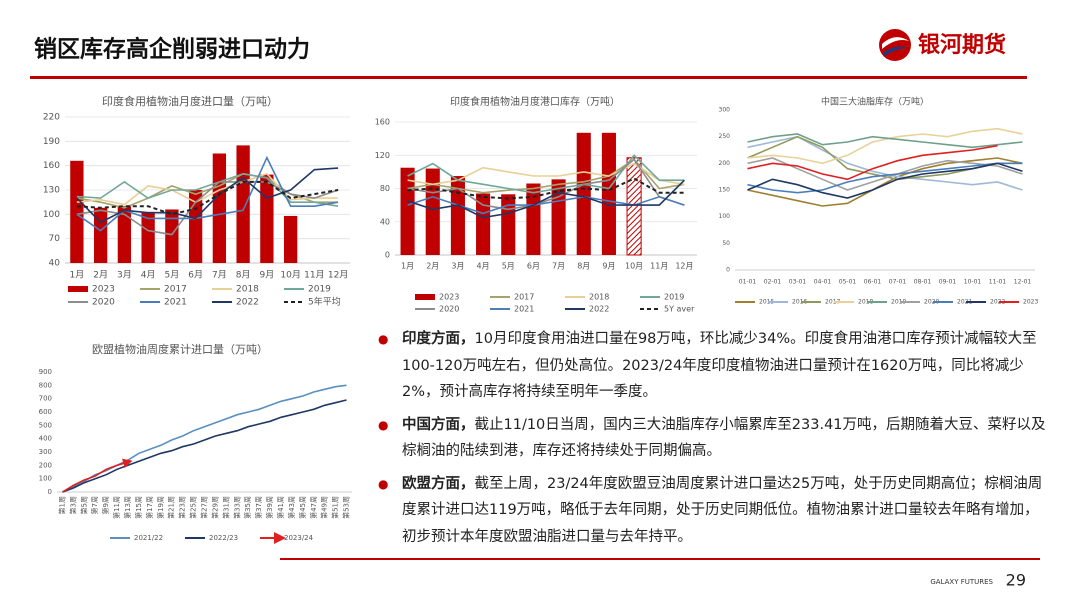 This screenshot has height=608, width=1080. I want to click on logo-text: 银河期货, so click(962, 45).